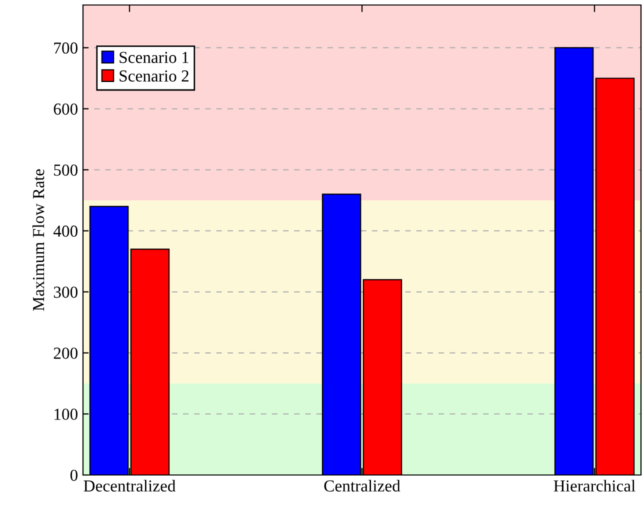 The width and height of the screenshot is (644, 509). Describe the element at coordinates (66, 353) in the screenshot. I see `y-tick-label: 200` at that location.